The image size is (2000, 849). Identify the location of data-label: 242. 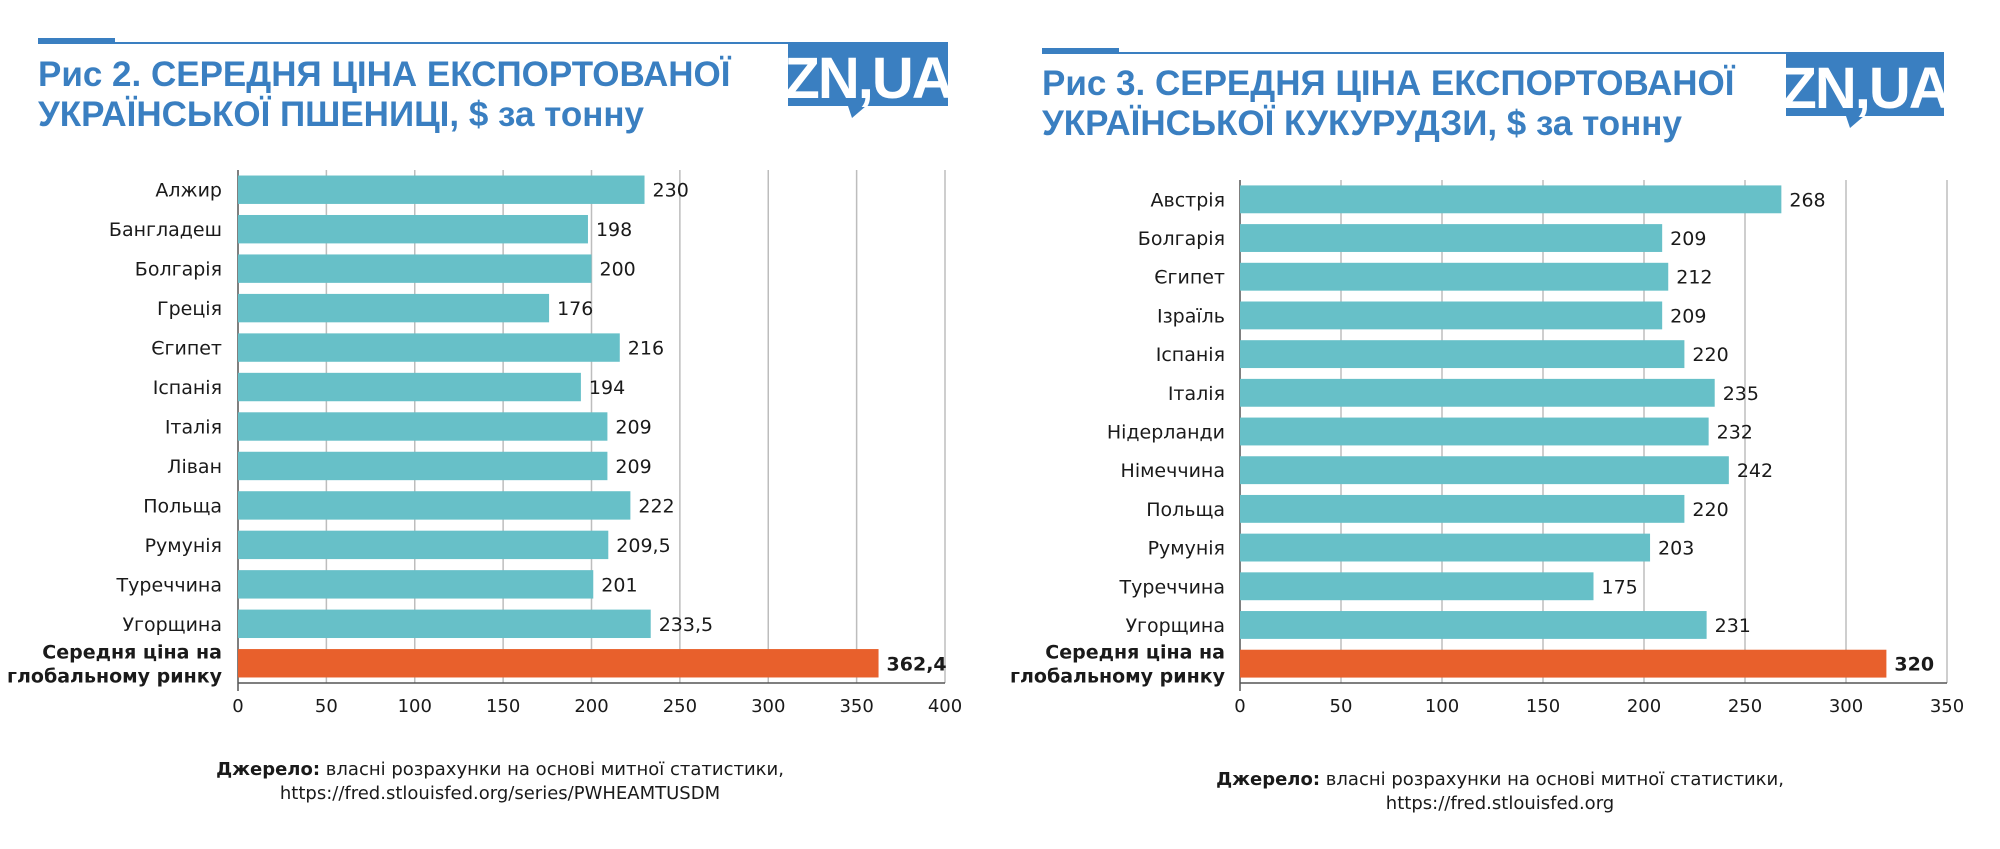
(1755, 471).